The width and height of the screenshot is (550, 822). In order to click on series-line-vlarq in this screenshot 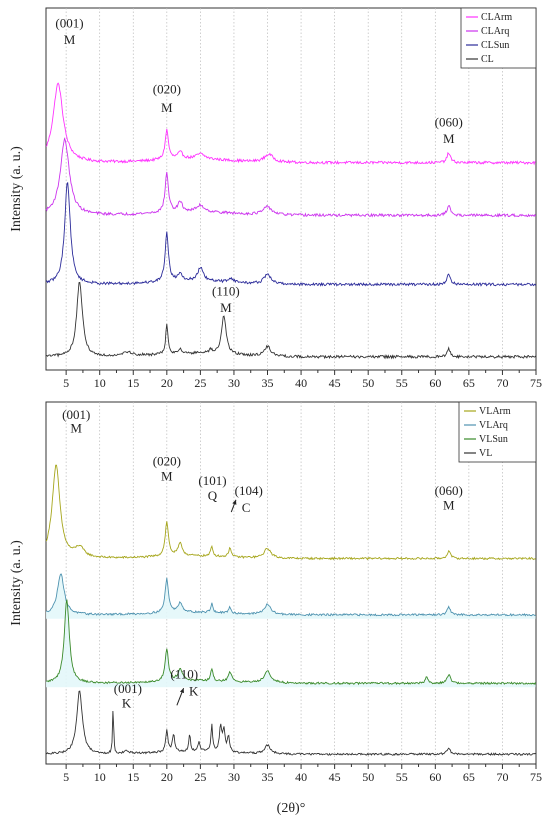, I will do `click(290, 595)`.